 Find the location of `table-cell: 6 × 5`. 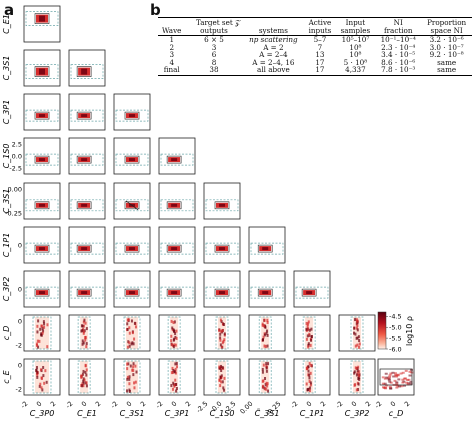

table-cell: 6 × 5 is located at coordinates (214, 40).